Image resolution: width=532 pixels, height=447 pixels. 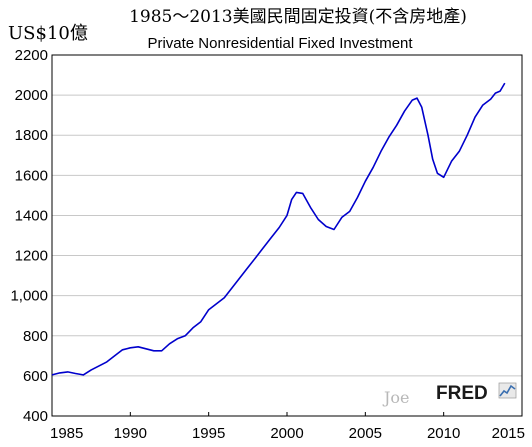 I want to click on y-axis-ticks: 400 600 800 1,000 1200 1400 1600 1800 2000 2200, so click(x=29, y=236).